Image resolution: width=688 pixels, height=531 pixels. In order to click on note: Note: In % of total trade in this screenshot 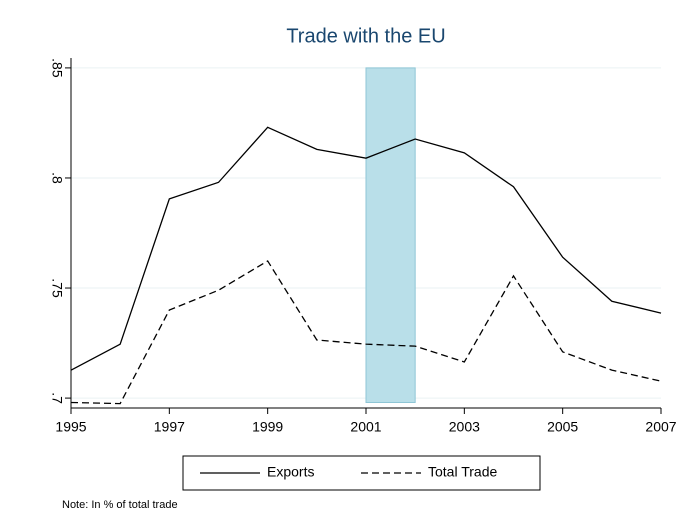, I will do `click(120, 505)`.